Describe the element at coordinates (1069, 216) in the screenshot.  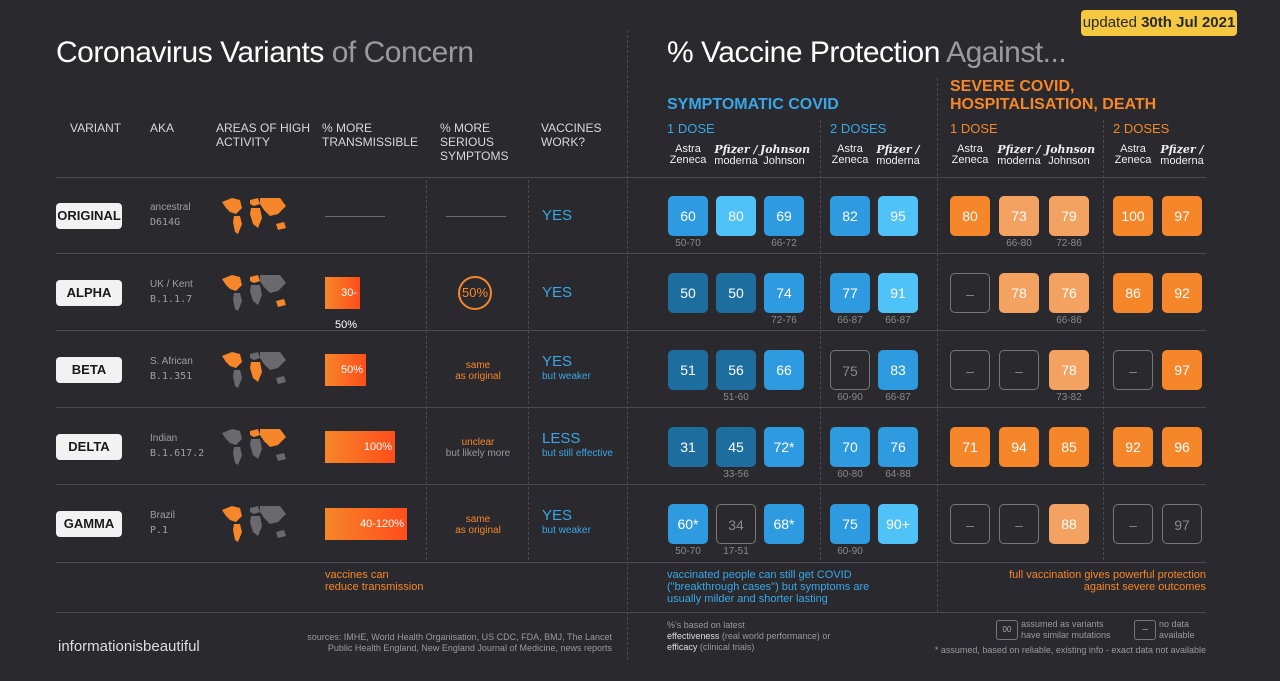
I see `severe-cell: 79` at that location.